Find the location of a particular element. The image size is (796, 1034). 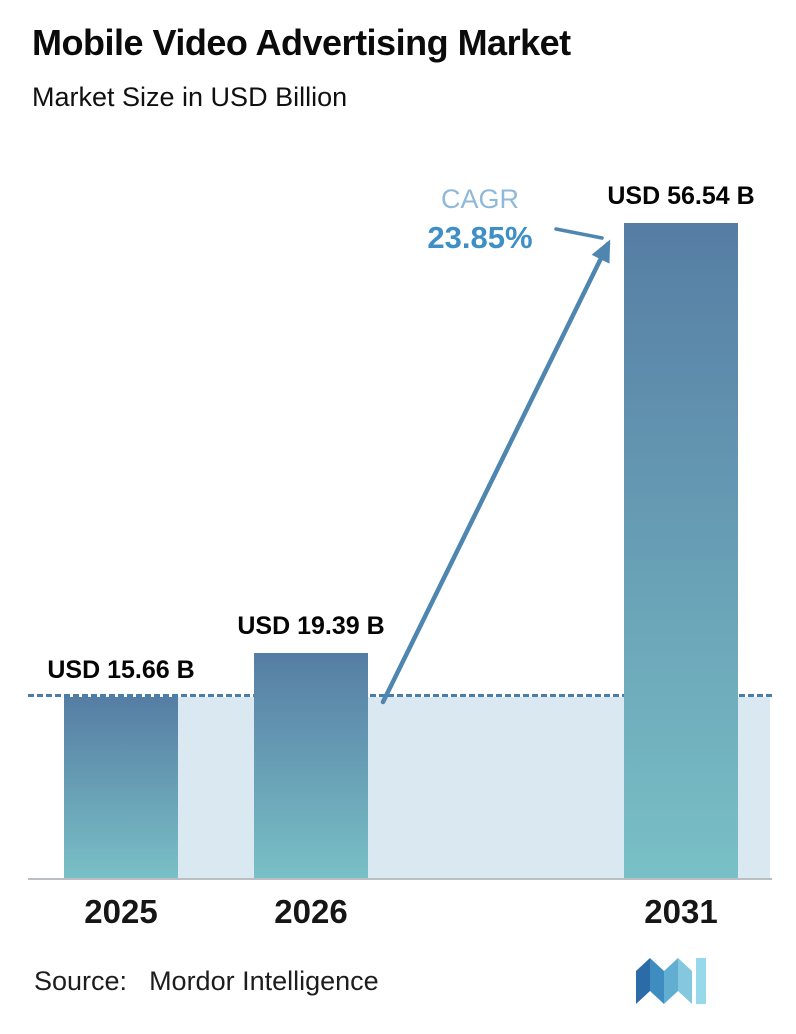

value-label-2025: USD 15.66 B is located at coordinates (121, 670).